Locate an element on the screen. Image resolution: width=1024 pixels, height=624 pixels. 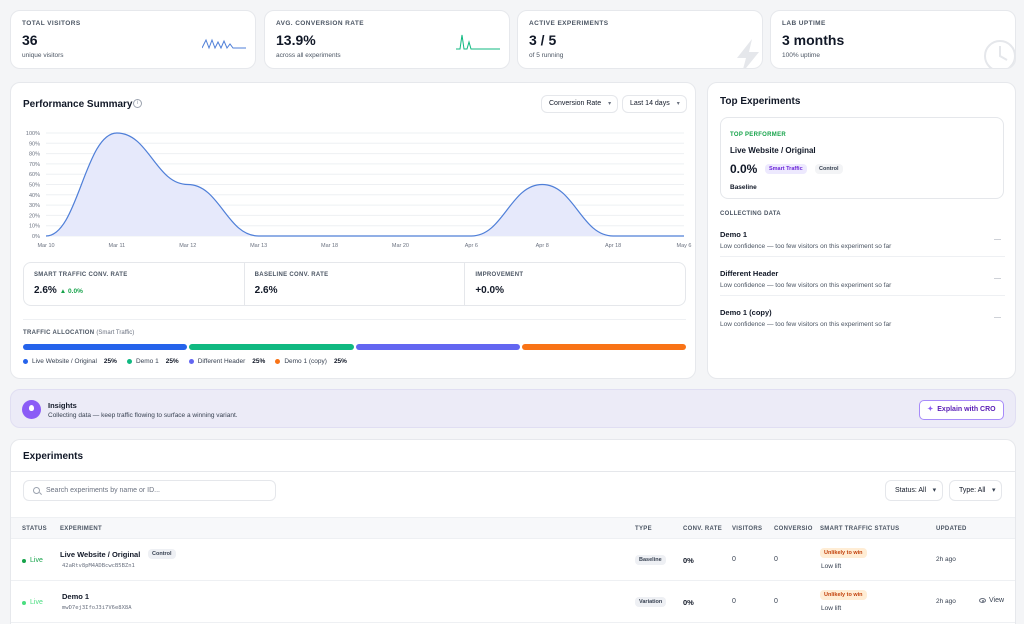
metric-baseline: BASELINE CONV. RATE 2.6% is located at coordinates (355, 284).